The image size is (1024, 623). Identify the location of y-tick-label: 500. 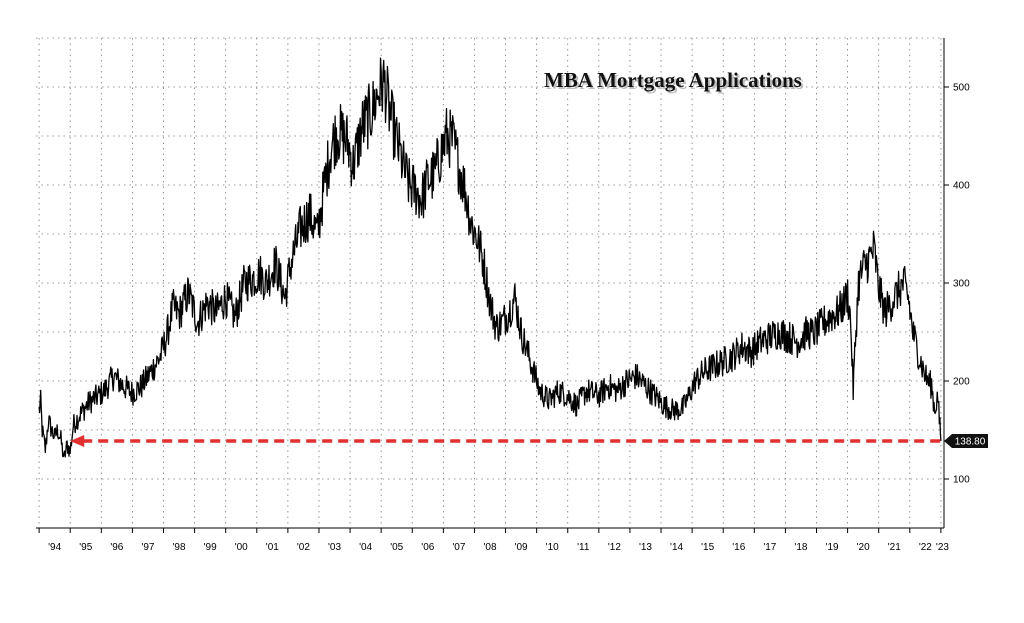
(961, 88).